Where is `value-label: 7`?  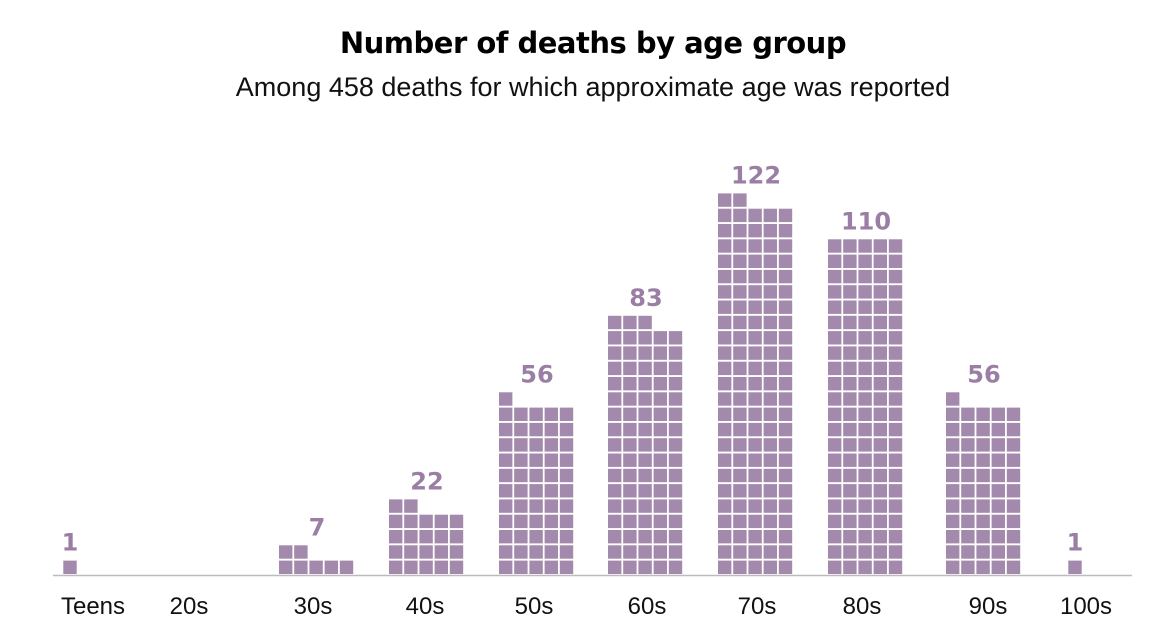
value-label: 7 is located at coordinates (317, 527).